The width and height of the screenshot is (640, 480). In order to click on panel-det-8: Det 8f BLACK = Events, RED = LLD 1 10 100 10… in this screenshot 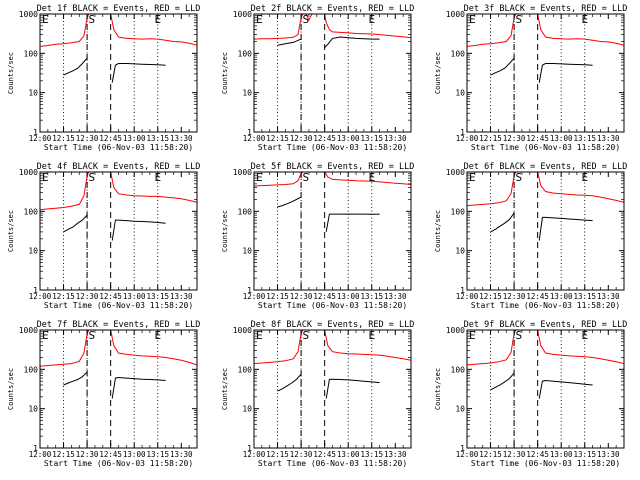, I will do `click(317, 394)`.